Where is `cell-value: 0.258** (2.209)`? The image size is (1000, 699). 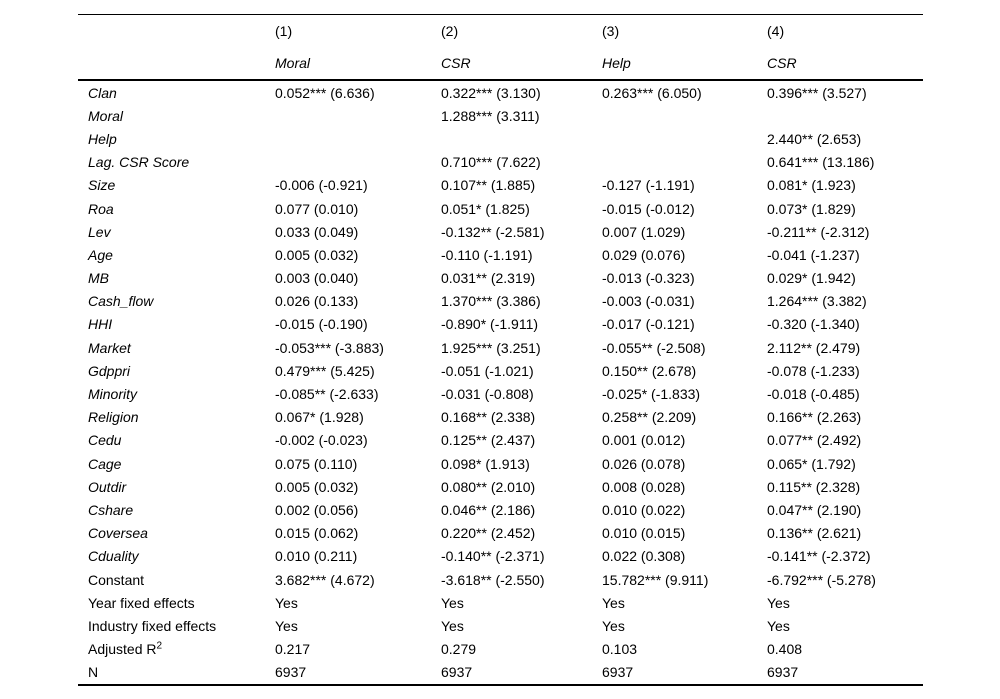 cell-value: 0.258** (2.209) is located at coordinates (649, 417).